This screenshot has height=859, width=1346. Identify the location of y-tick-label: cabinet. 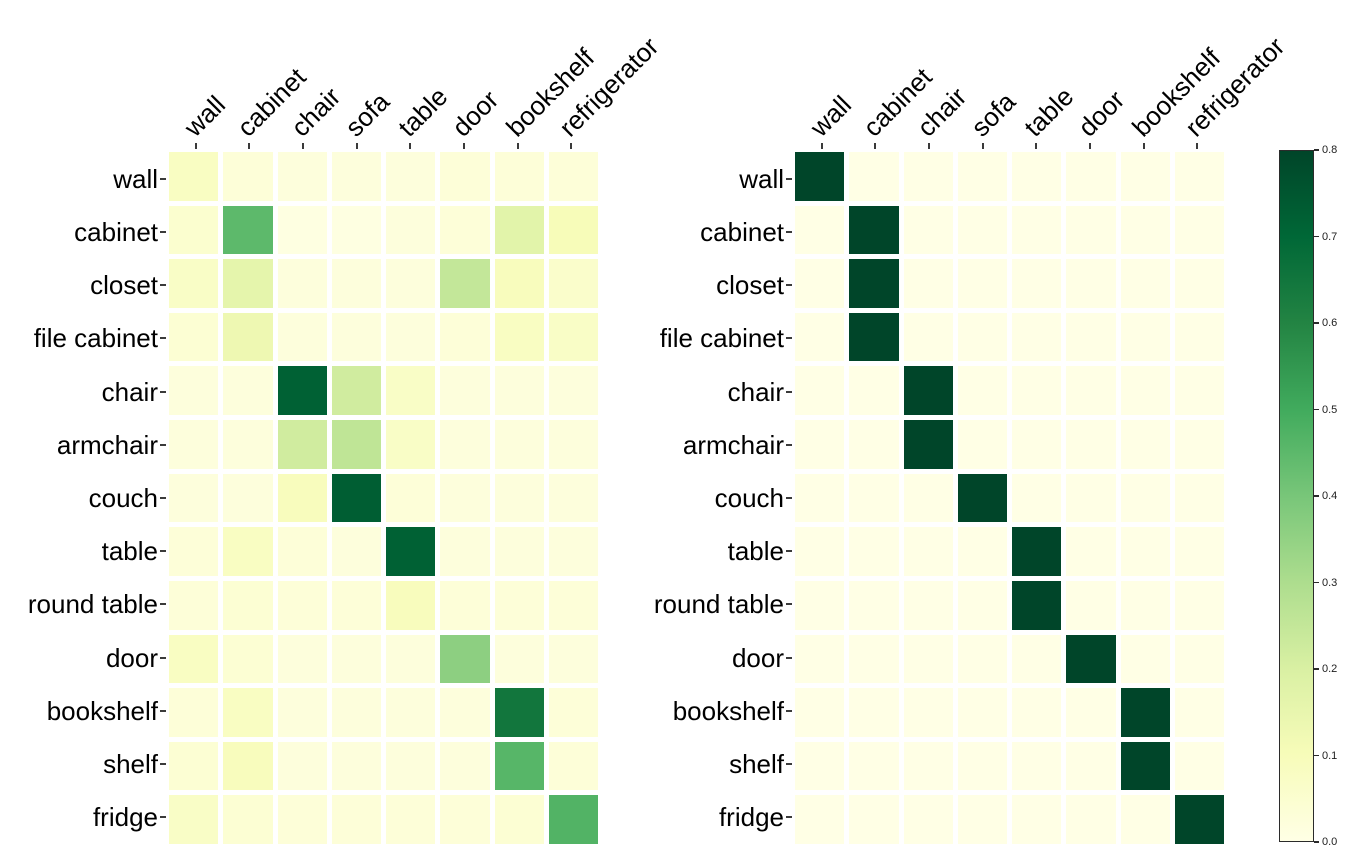
(116, 231).